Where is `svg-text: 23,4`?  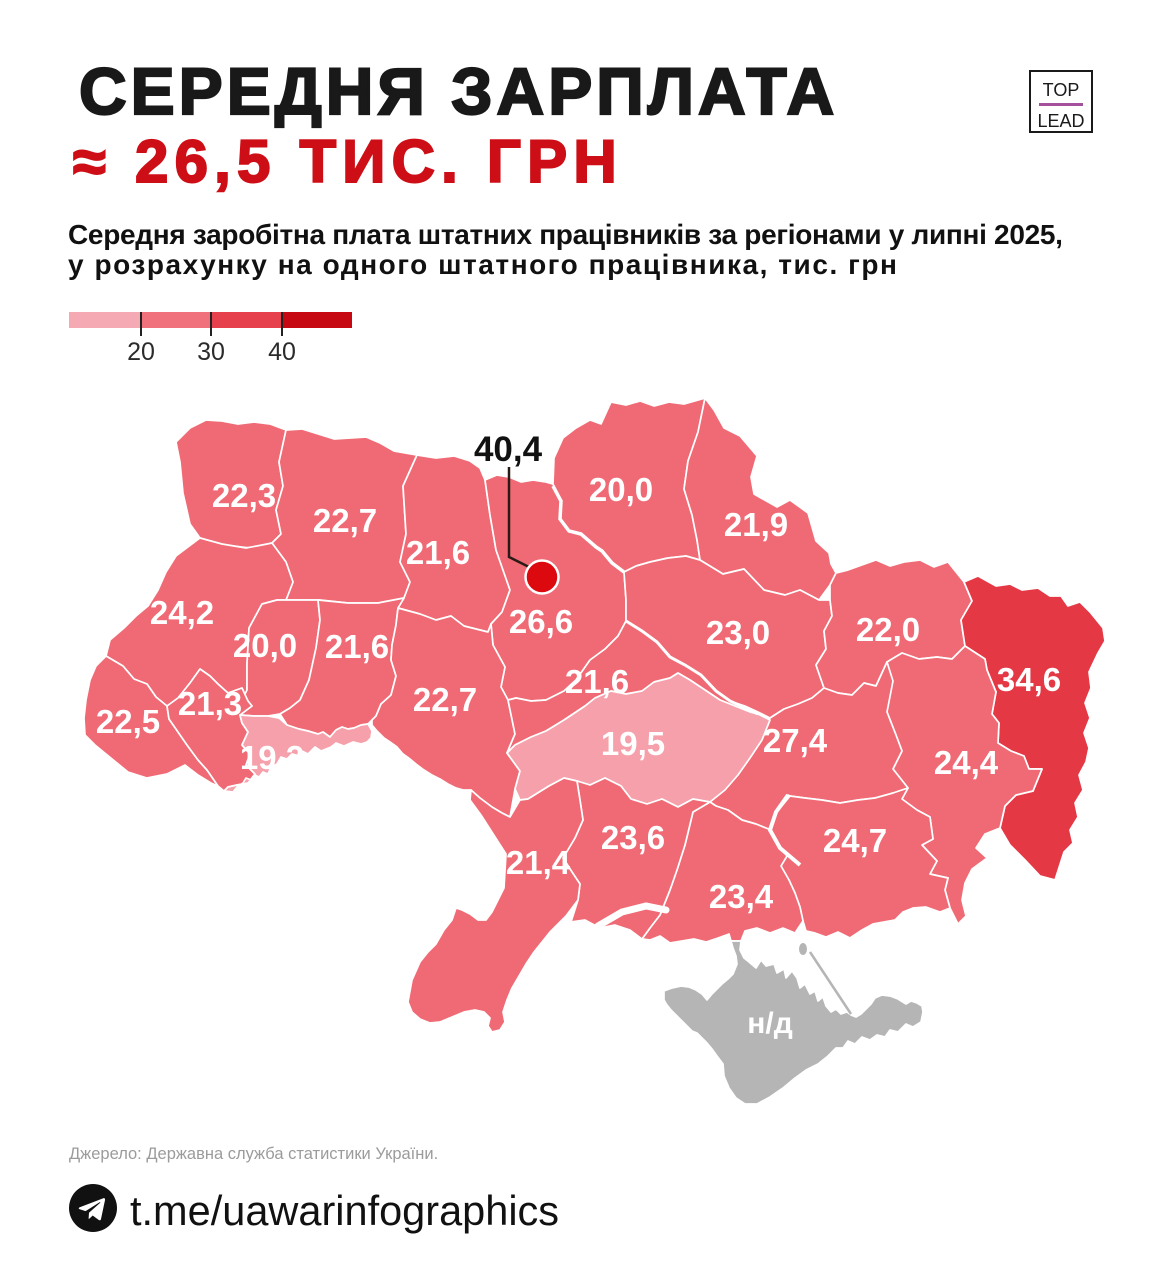 svg-text: 23,4 is located at coordinates (741, 896).